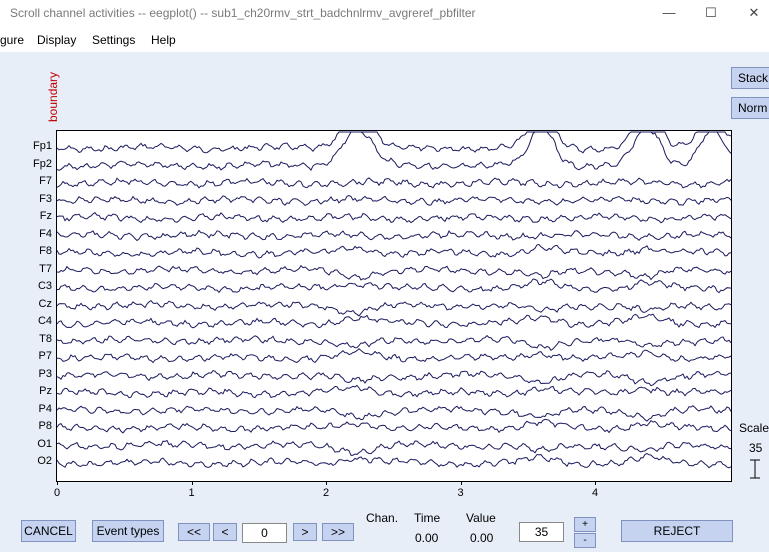  I want to click on channel-label-t8: T8, so click(45, 338).